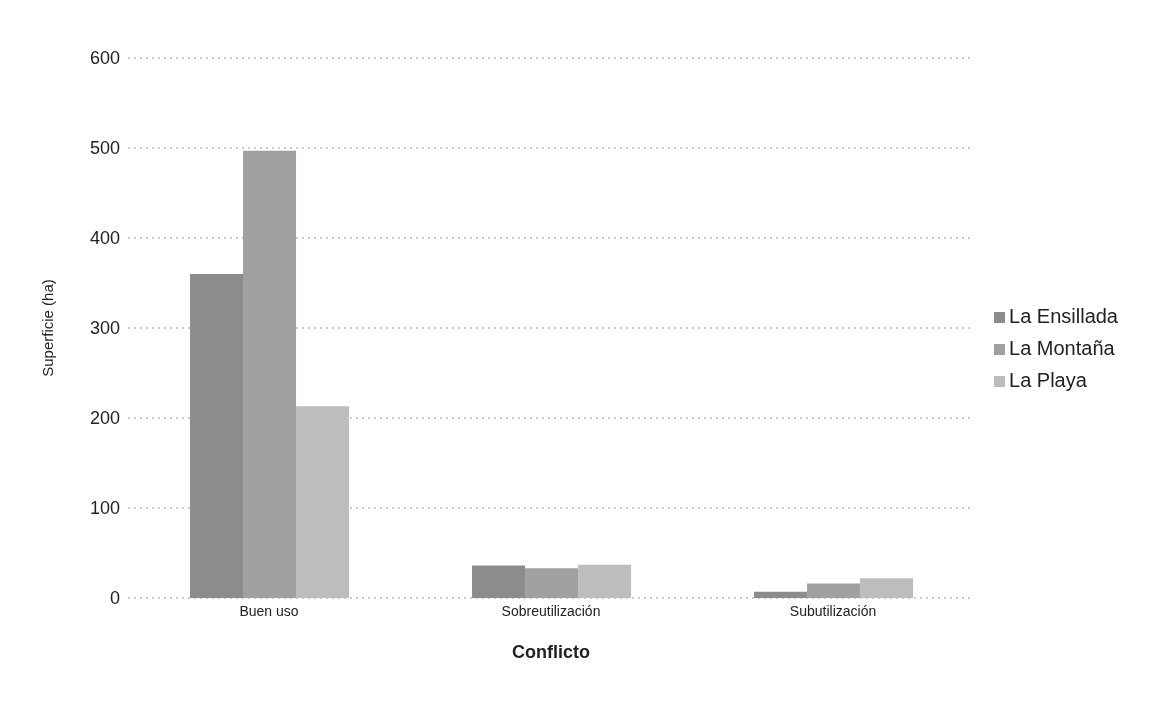 The width and height of the screenshot is (1160, 702). Describe the element at coordinates (104, 148) in the screenshot. I see `y-tick-label: 500` at that location.